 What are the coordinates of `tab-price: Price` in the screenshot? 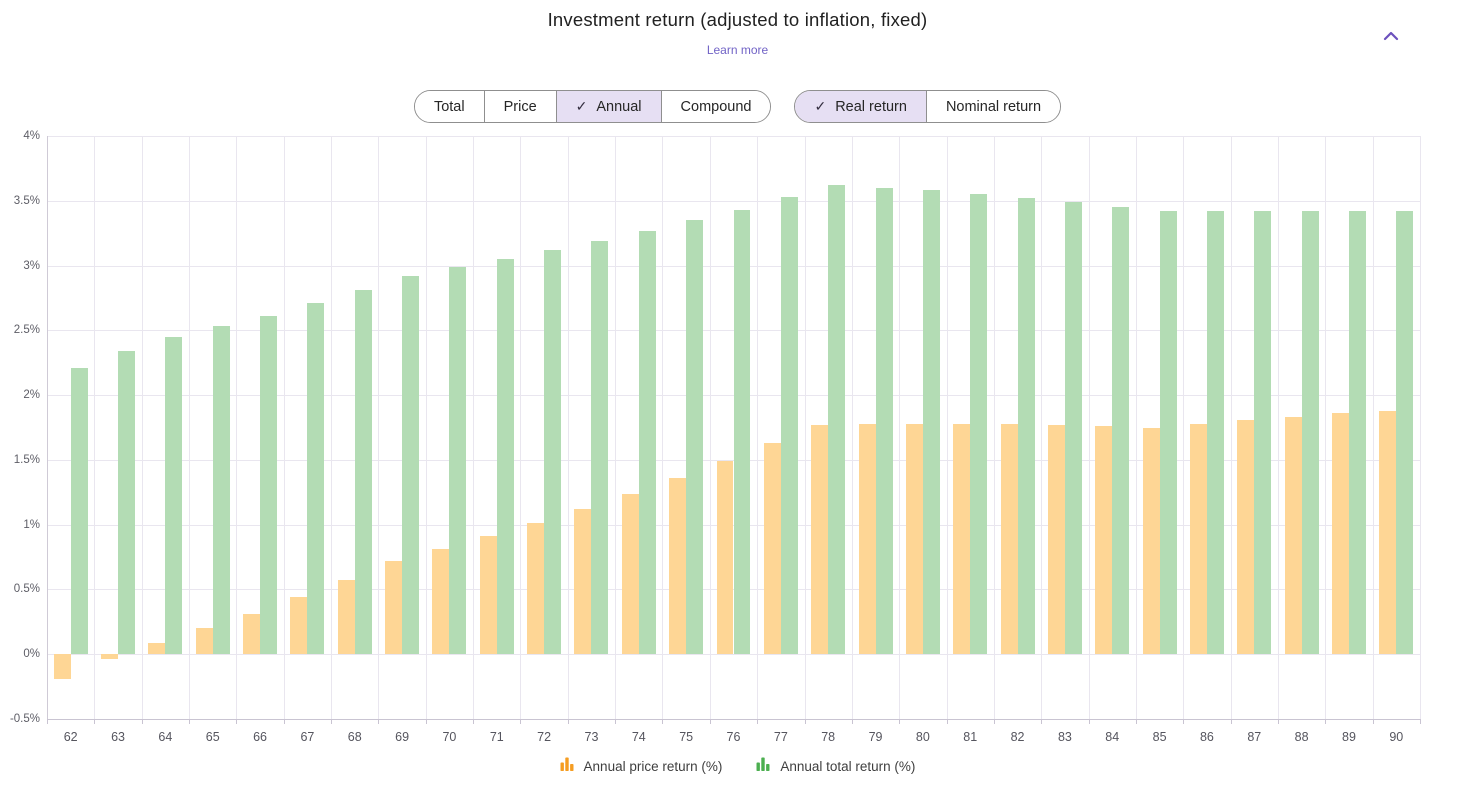 It's located at (519, 106).